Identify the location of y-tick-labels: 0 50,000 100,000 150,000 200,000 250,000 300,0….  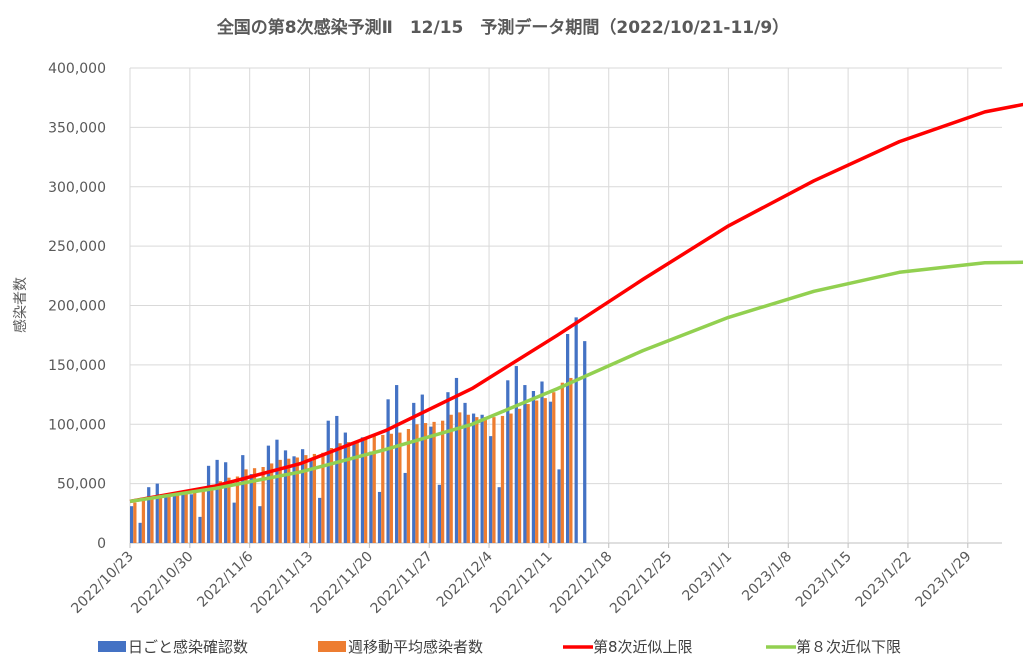
(77, 306).